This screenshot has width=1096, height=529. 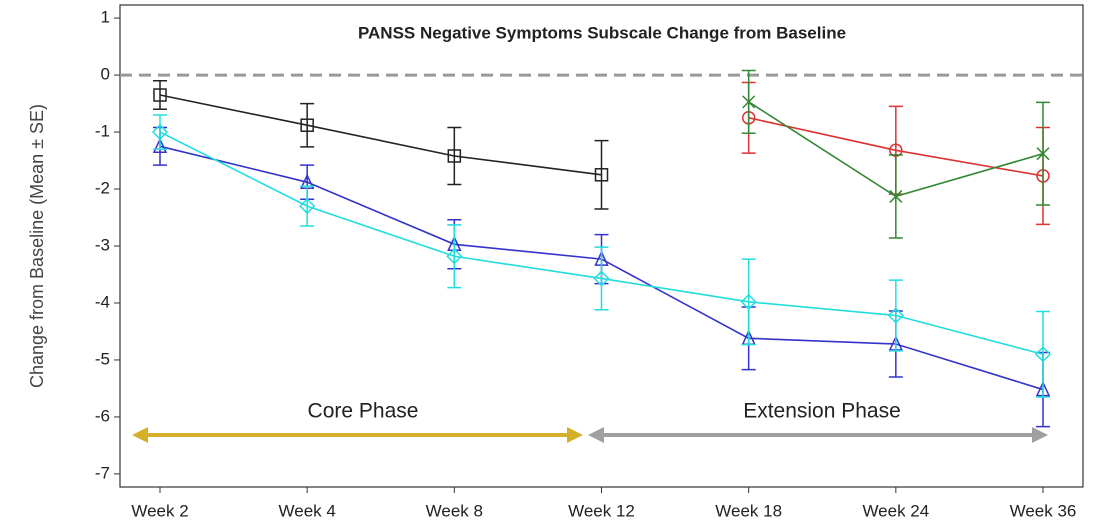 What do you see at coordinates (105, 17) in the screenshot?
I see `y-tick-label: 1` at bounding box center [105, 17].